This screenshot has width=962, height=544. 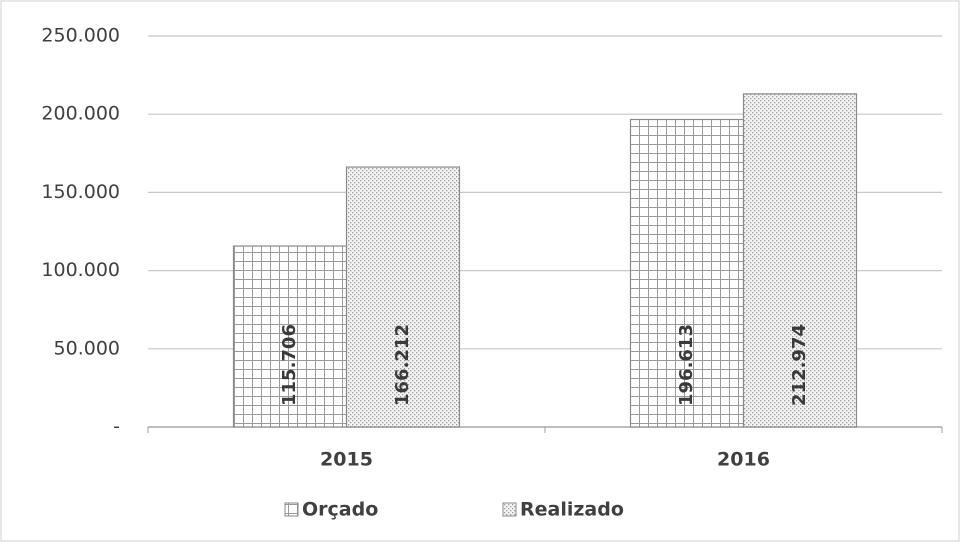 I want to click on y-tick-label: 250.000, so click(x=80, y=36).